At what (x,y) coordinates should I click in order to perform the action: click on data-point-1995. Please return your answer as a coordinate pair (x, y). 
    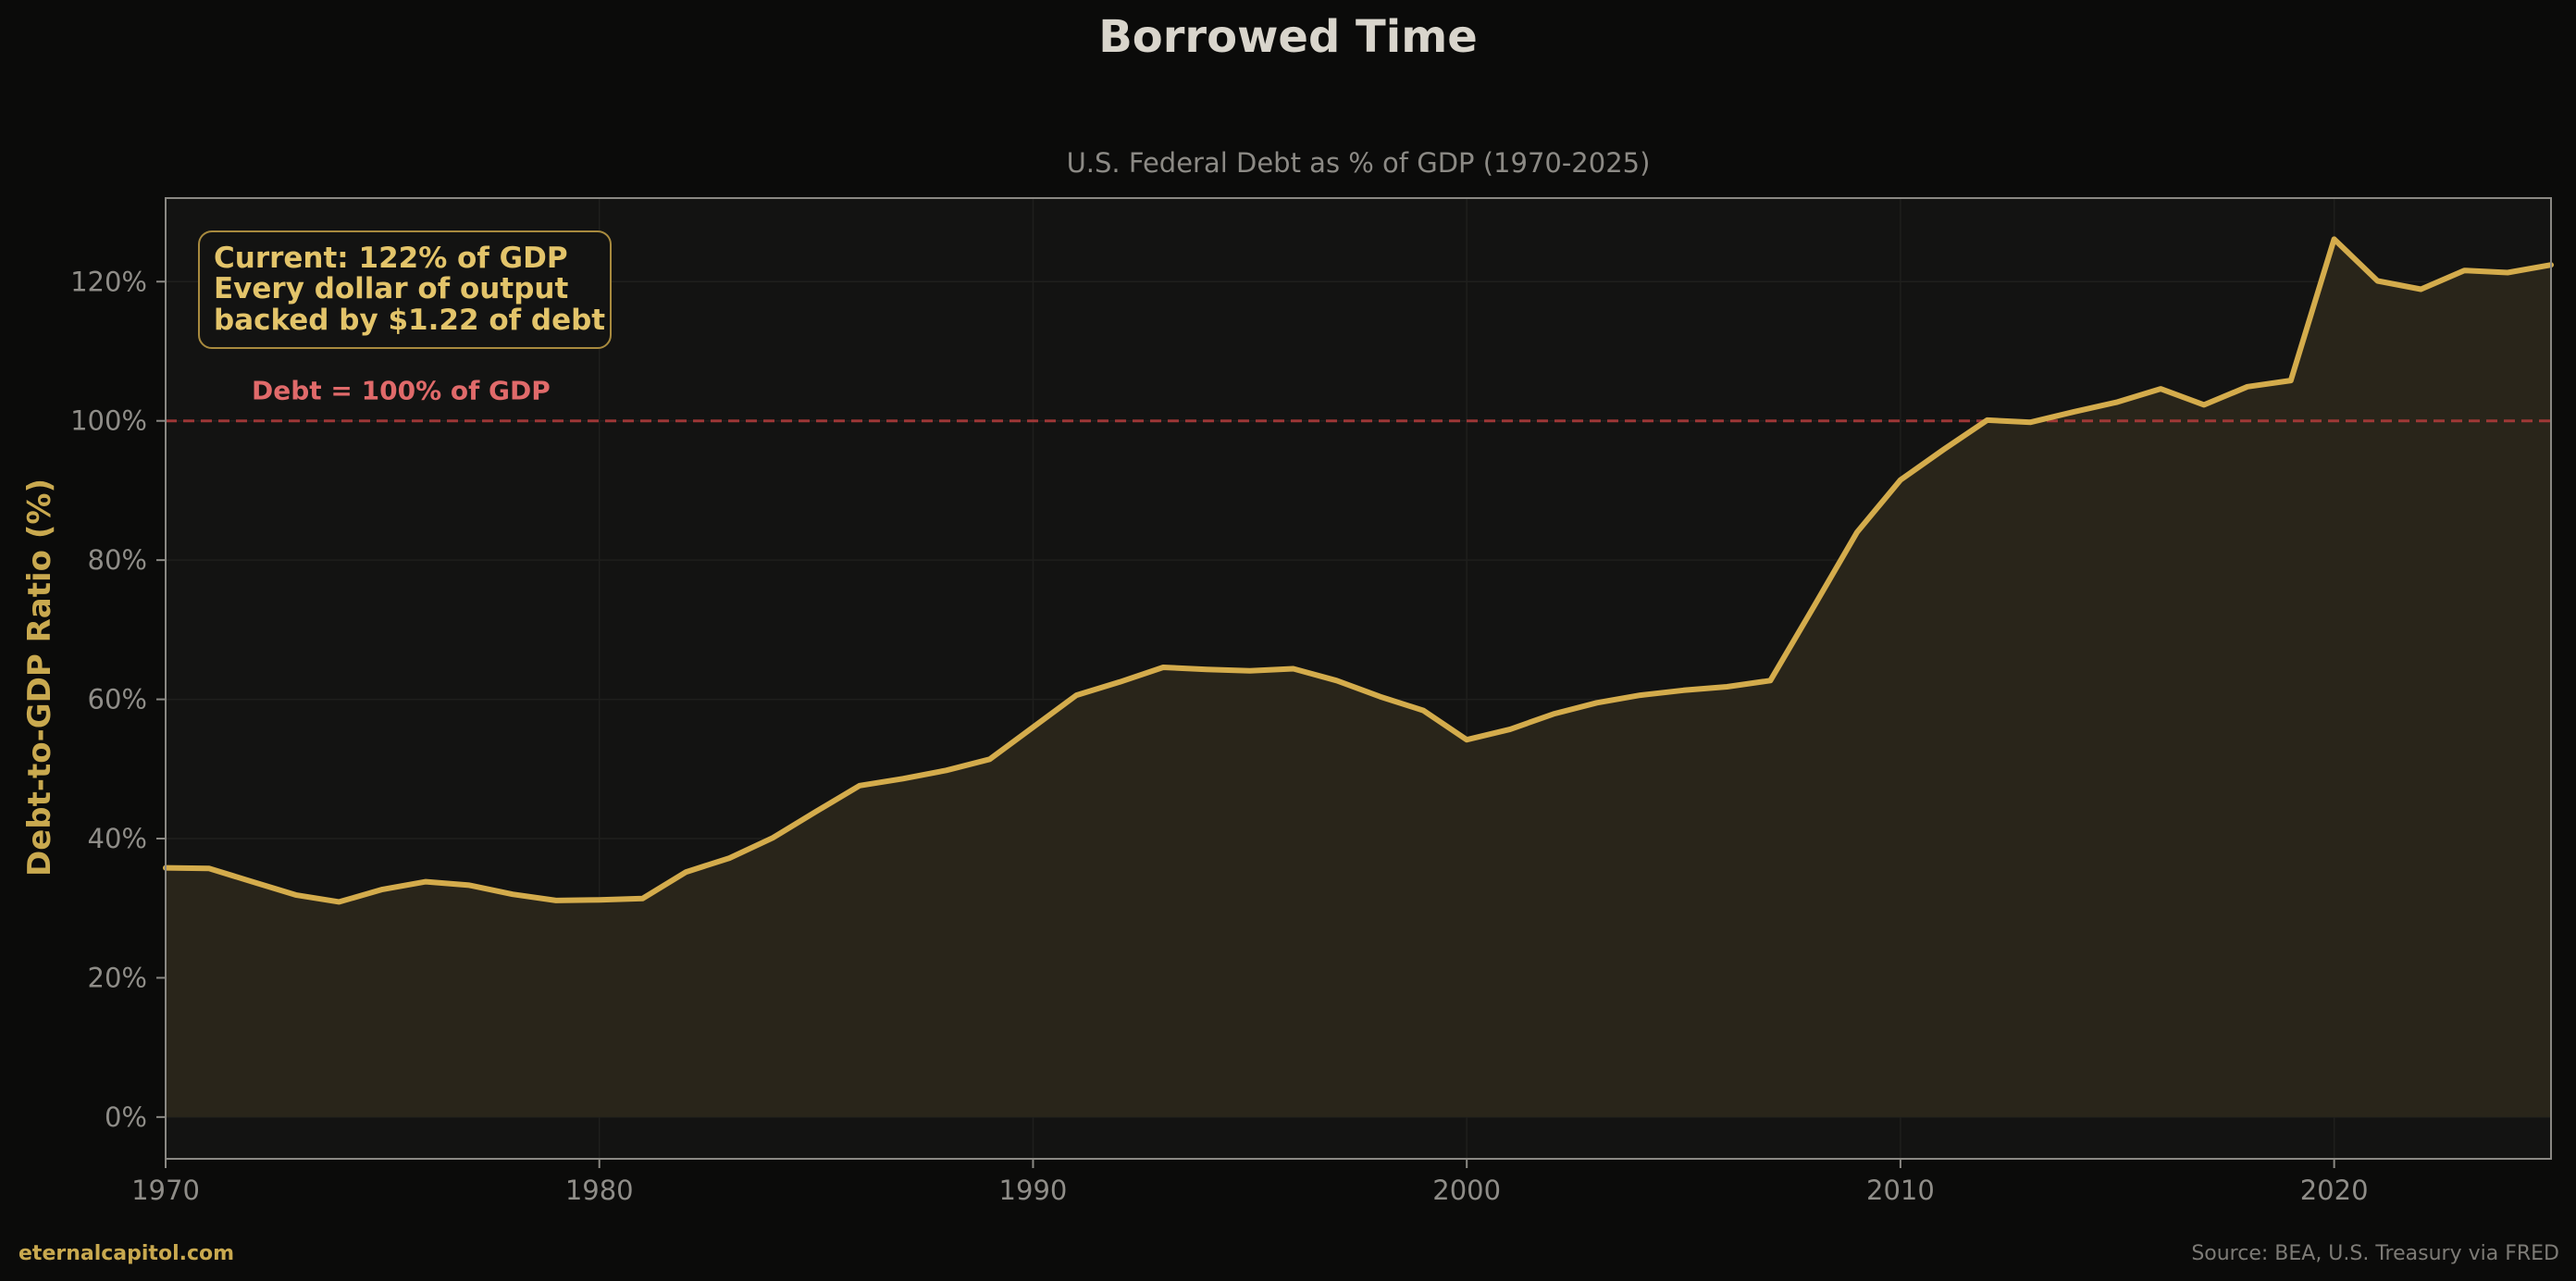
    Looking at the image, I should click on (1250, 671).